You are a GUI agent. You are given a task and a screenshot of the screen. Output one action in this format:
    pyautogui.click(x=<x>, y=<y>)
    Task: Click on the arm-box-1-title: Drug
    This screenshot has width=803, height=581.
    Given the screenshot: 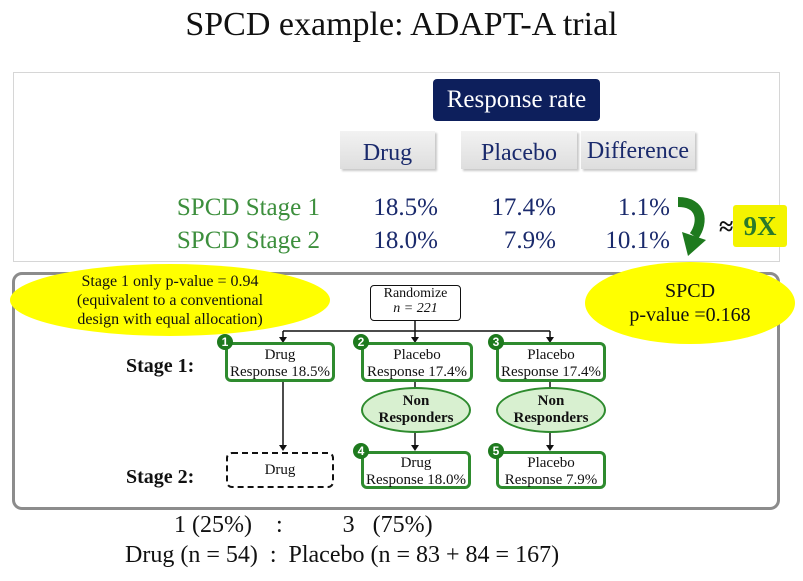 What is the action you would take?
    pyautogui.click(x=280, y=355)
    